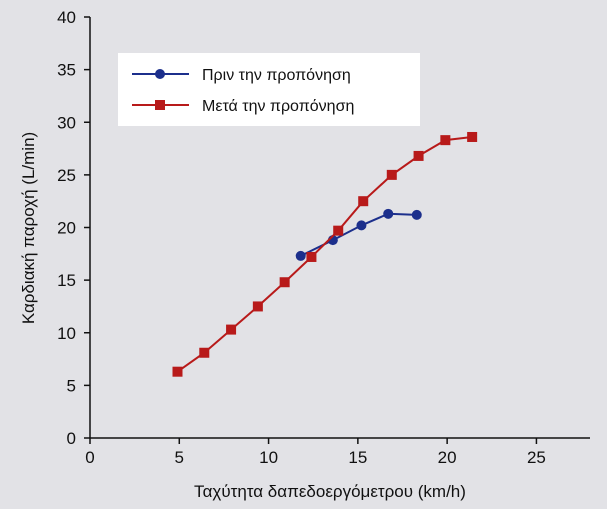 This screenshot has width=607, height=509. Describe the element at coordinates (66, 17) in the screenshot. I see `y-tick-label: 40` at that location.